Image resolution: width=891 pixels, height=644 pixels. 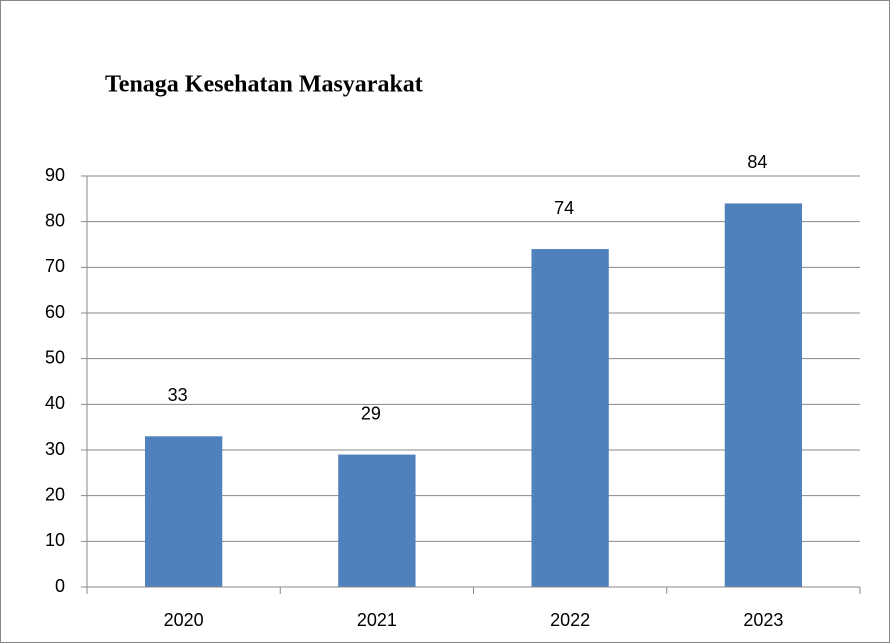 What do you see at coordinates (55, 175) in the screenshot?
I see `y-tick-label: 90` at bounding box center [55, 175].